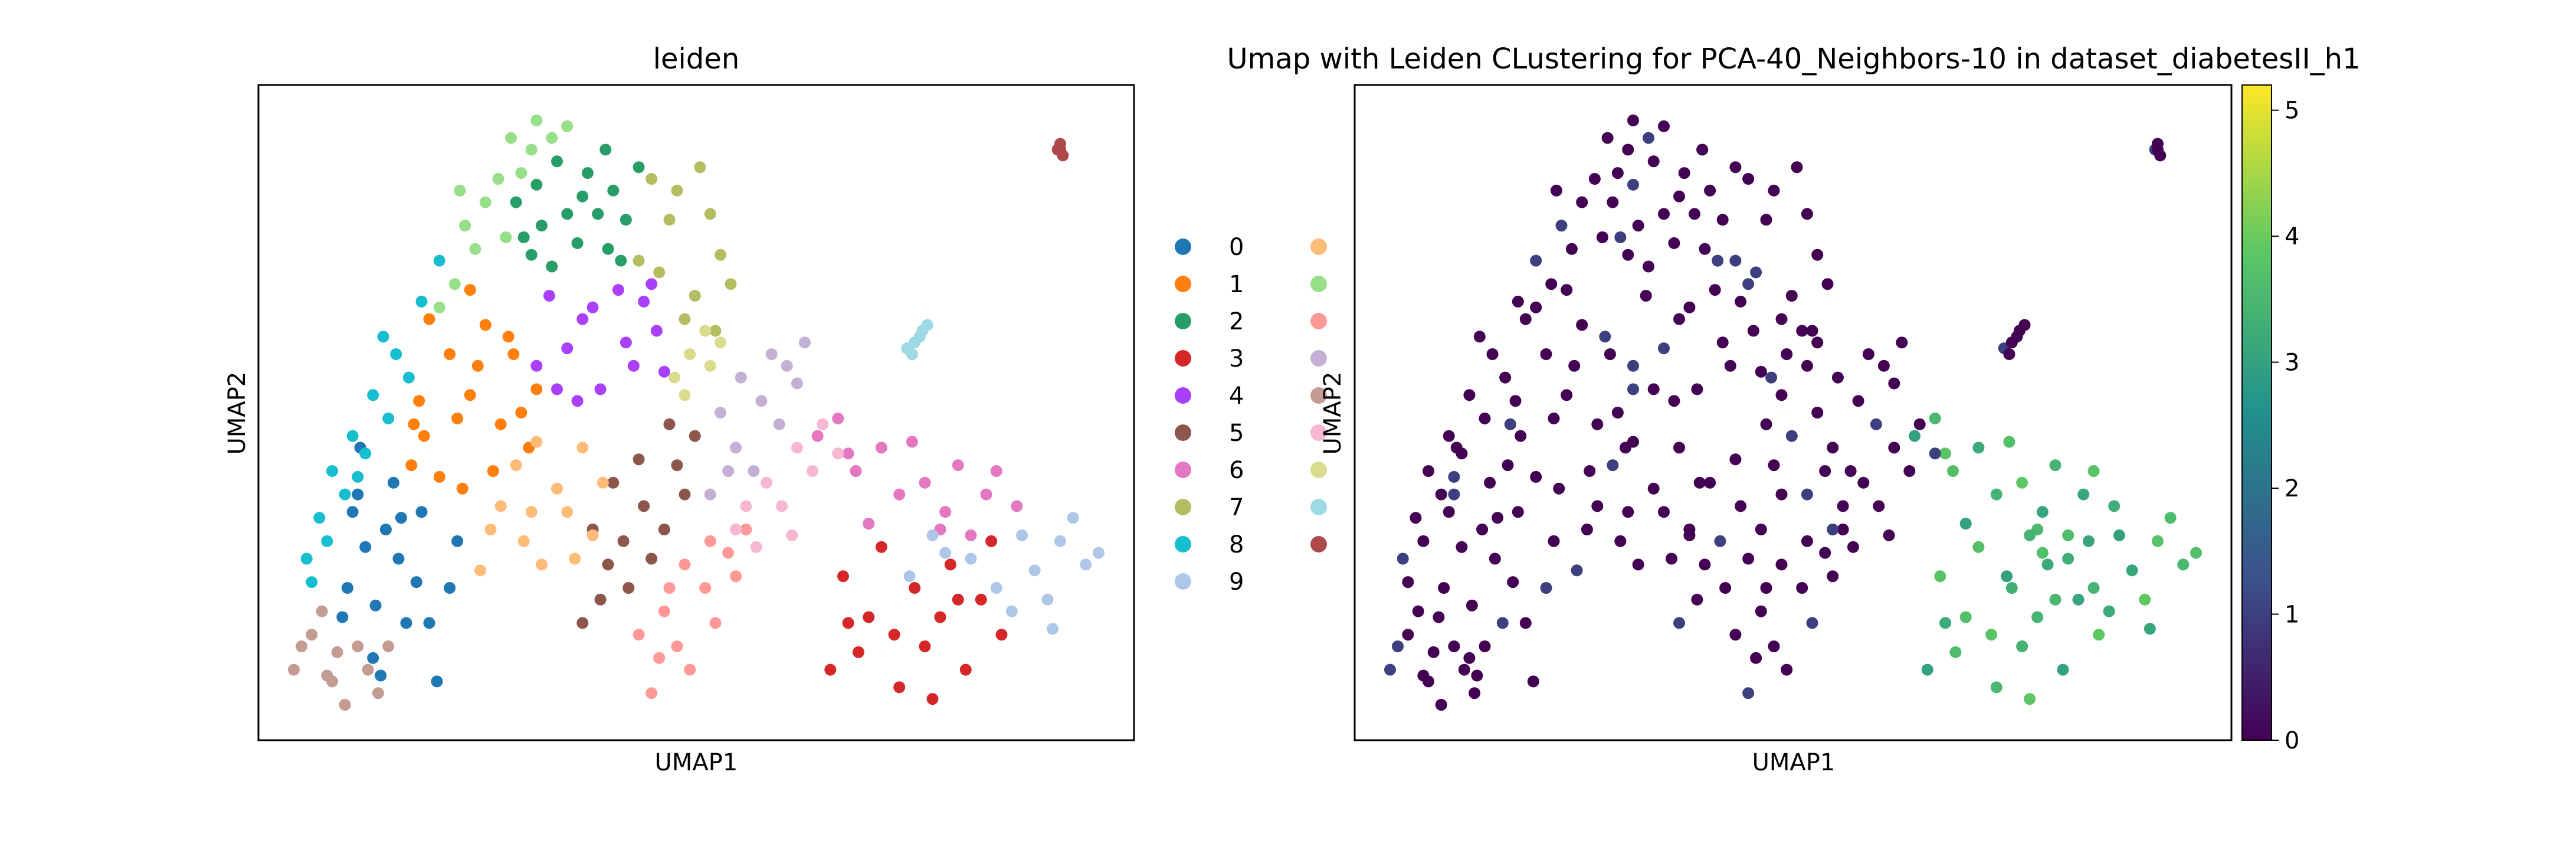 The height and width of the screenshot is (850, 2576). I want to click on leiden-legend: 0 1 2 3 4 5 6 7 8 9, so click(1251, 415).